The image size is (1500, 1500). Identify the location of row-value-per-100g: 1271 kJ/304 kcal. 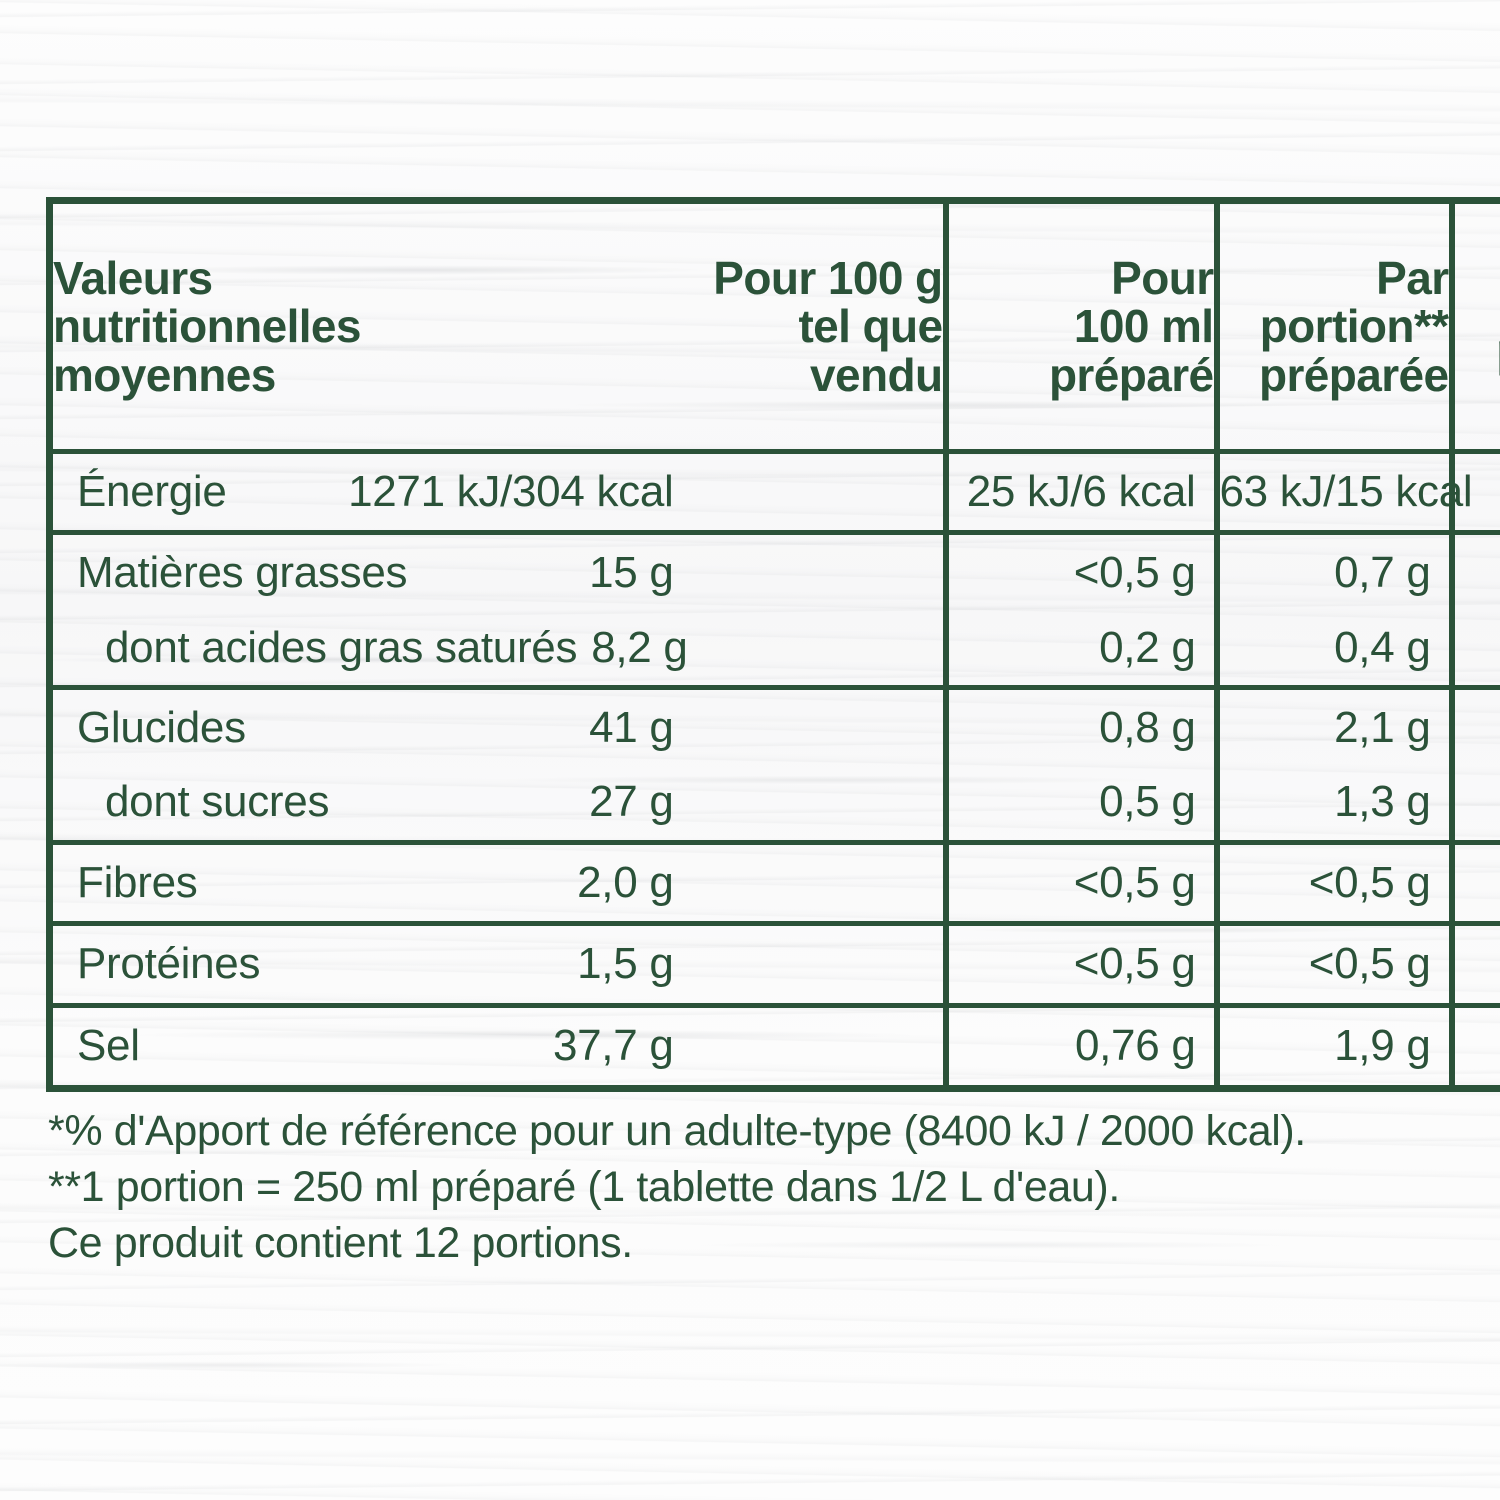
(511, 492).